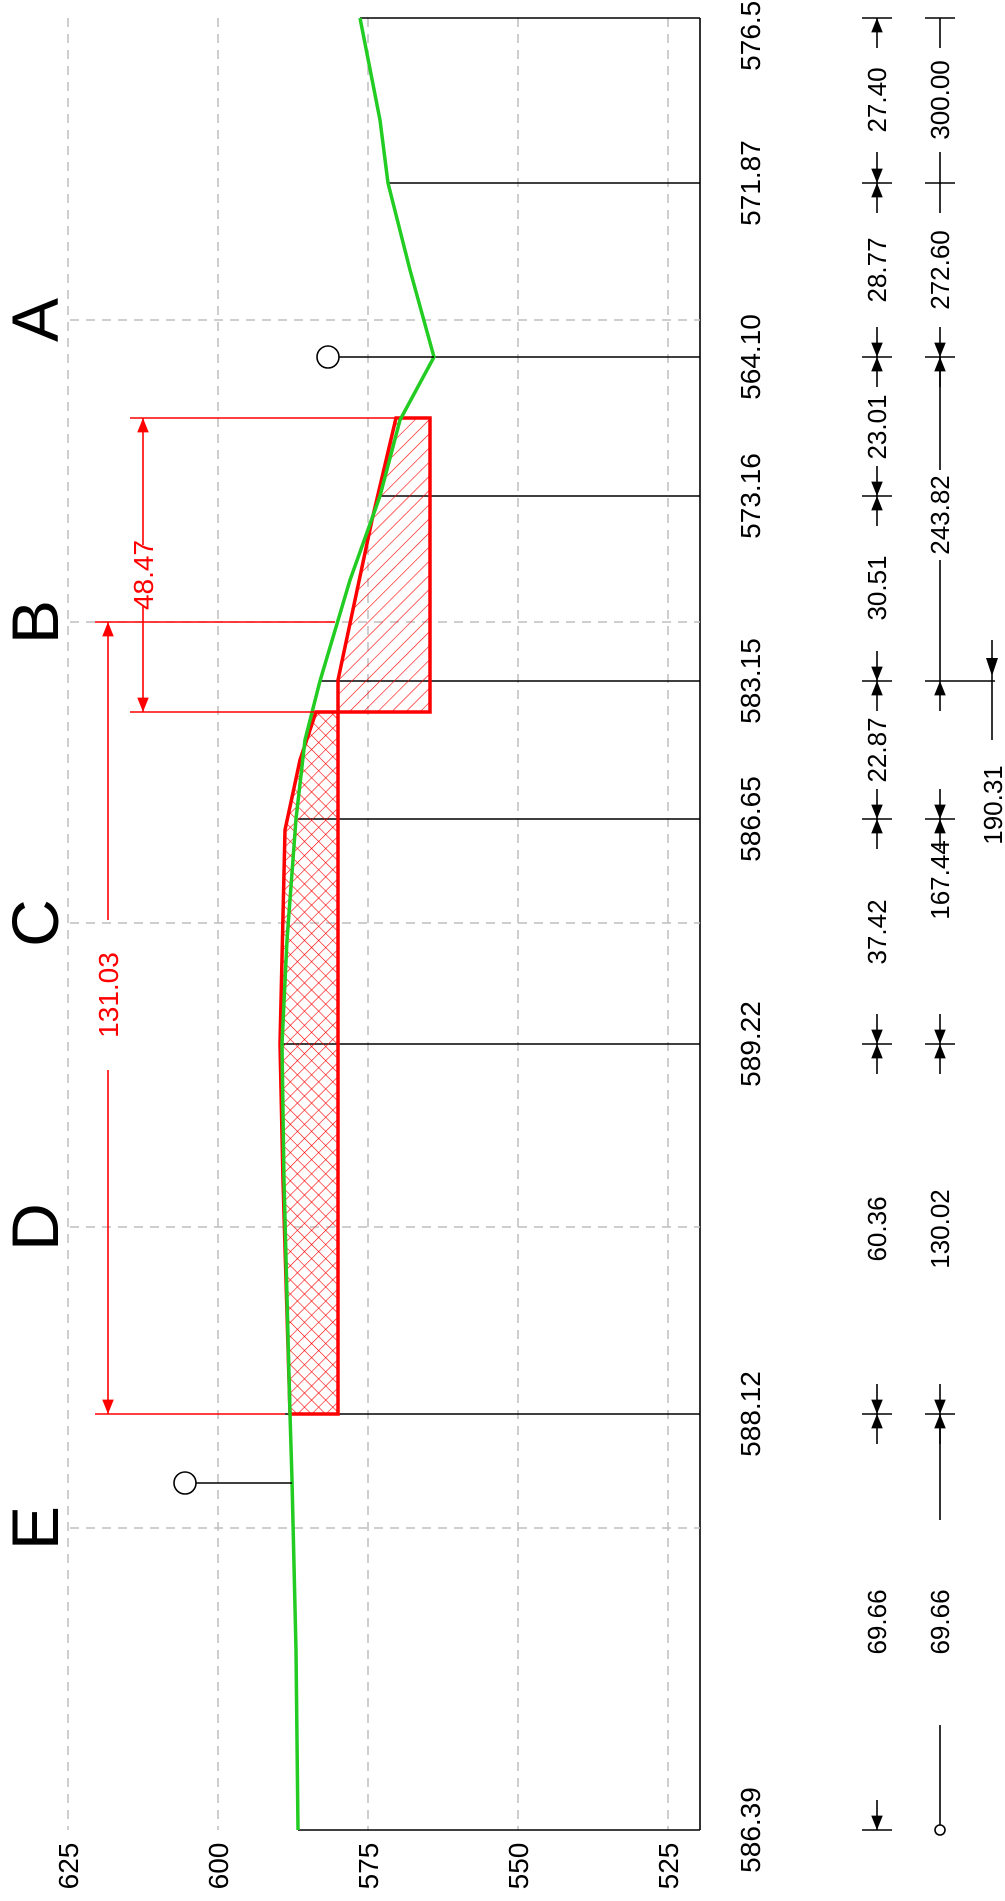 The image size is (1005, 1901). What do you see at coordinates (940, 1621) in the screenshot?
I see `cumulative-distance: 69.66` at bounding box center [940, 1621].